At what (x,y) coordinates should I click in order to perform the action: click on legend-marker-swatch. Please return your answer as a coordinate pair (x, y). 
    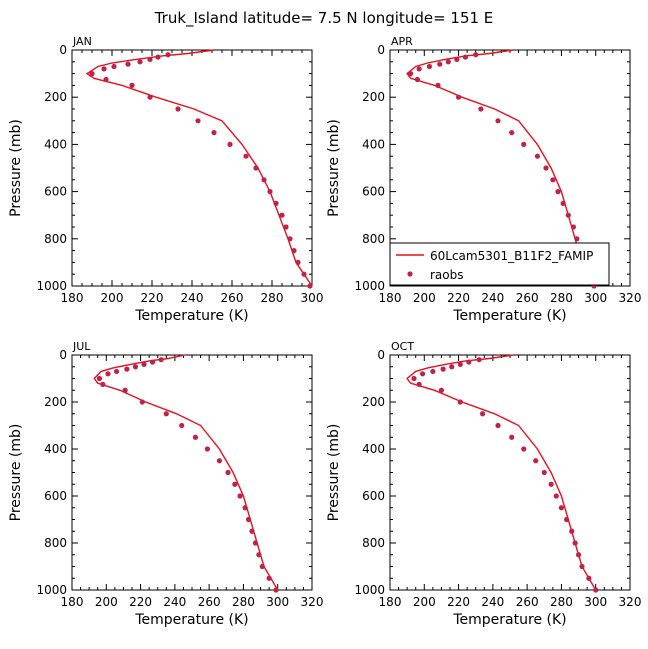
    Looking at the image, I should click on (410, 274).